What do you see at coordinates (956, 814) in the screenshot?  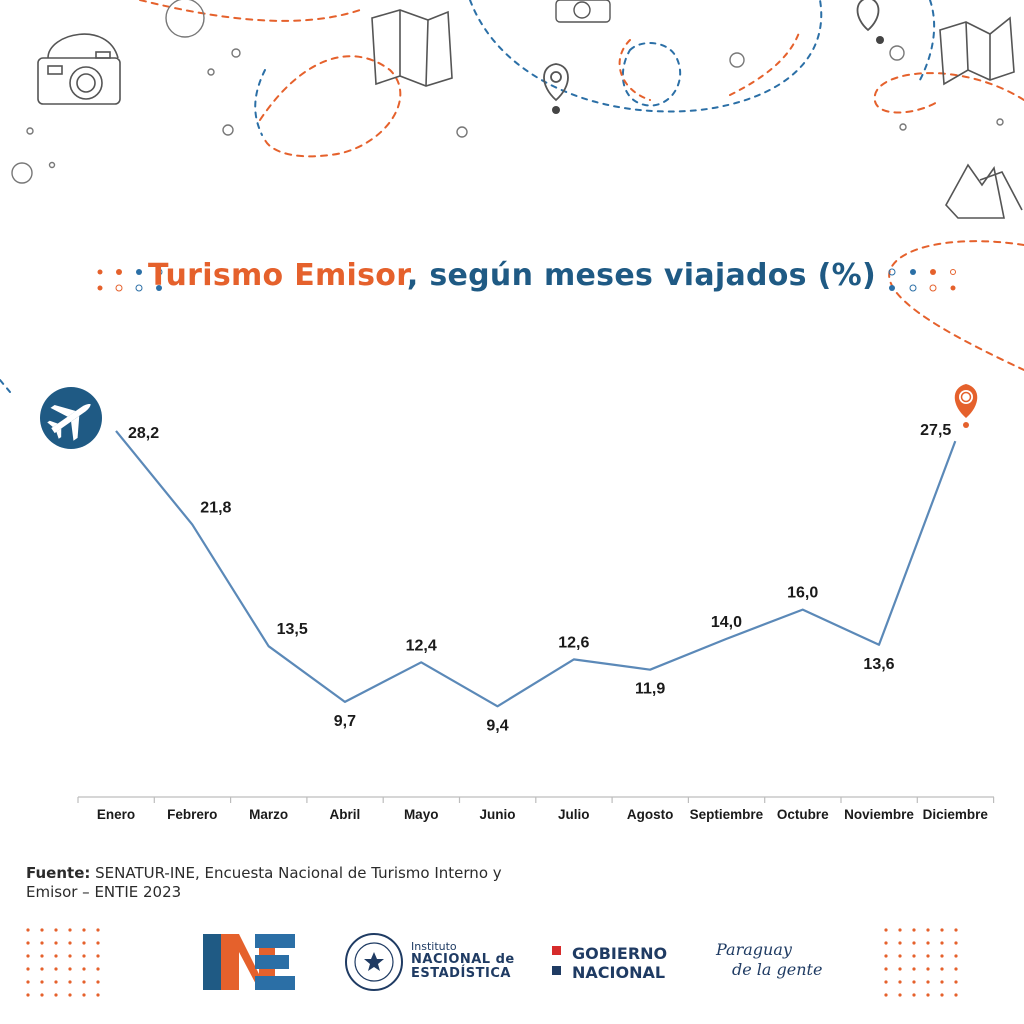 I see `x-tick-label-diciembre: Diciembre` at bounding box center [956, 814].